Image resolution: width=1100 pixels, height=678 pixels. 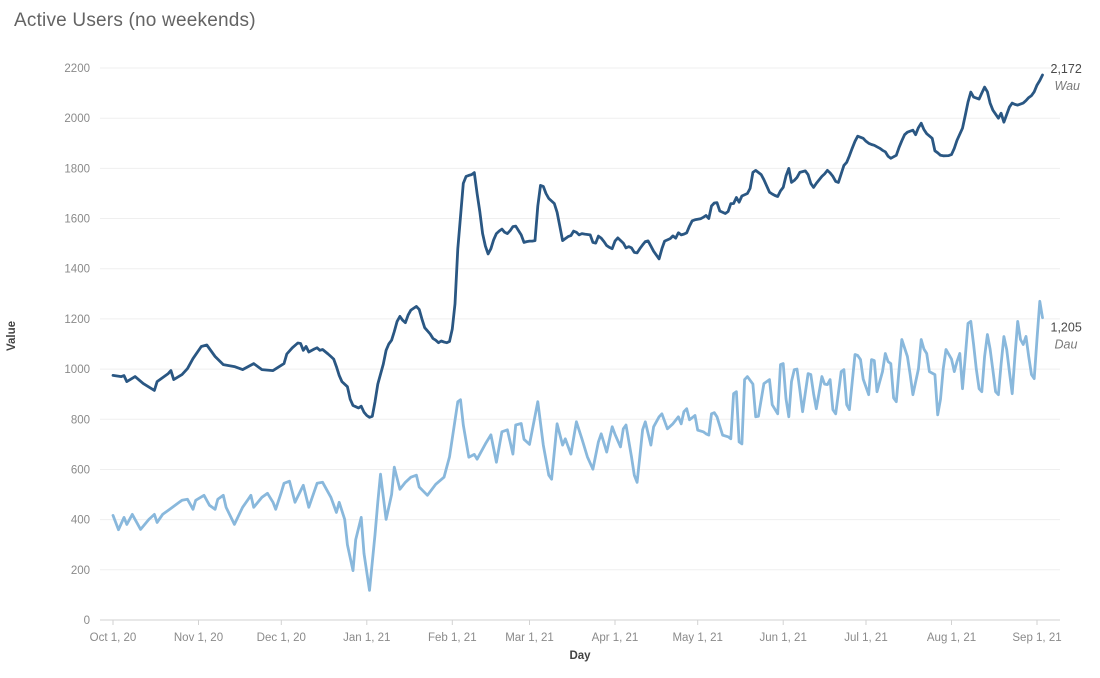 I want to click on end-label-series-dau: Dau, so click(x=1066, y=345).